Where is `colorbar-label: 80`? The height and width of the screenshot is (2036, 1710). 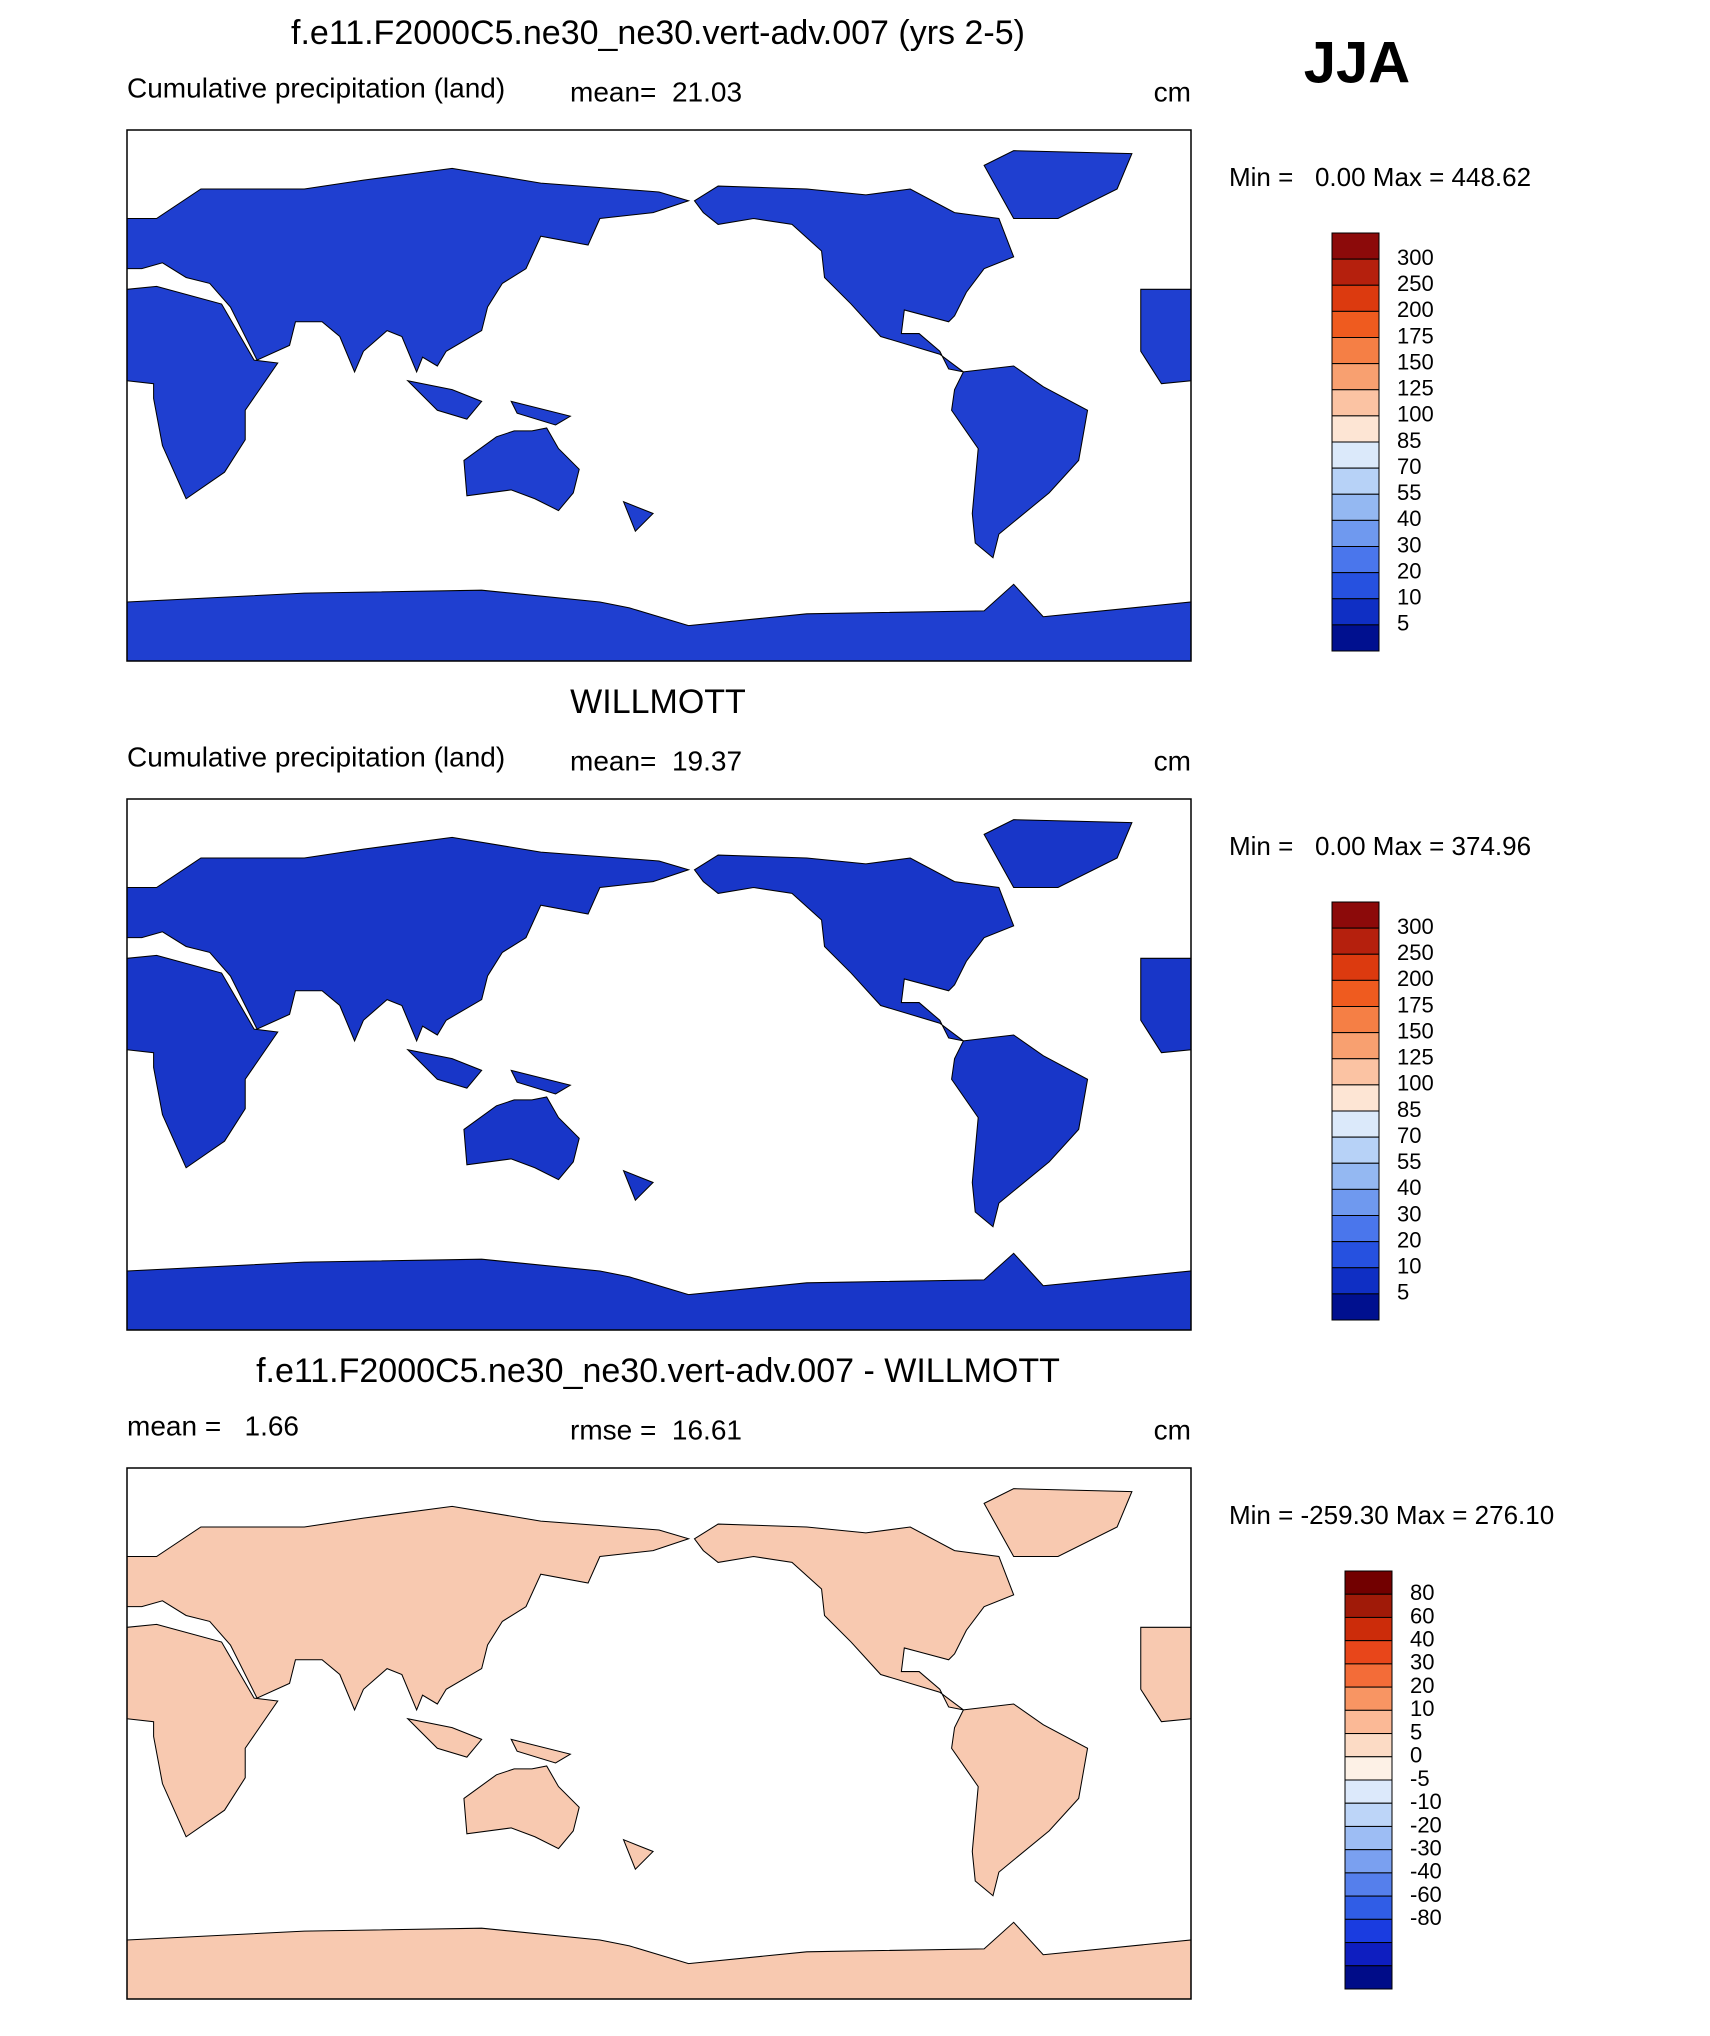
colorbar-label: 80 is located at coordinates (1422, 1592).